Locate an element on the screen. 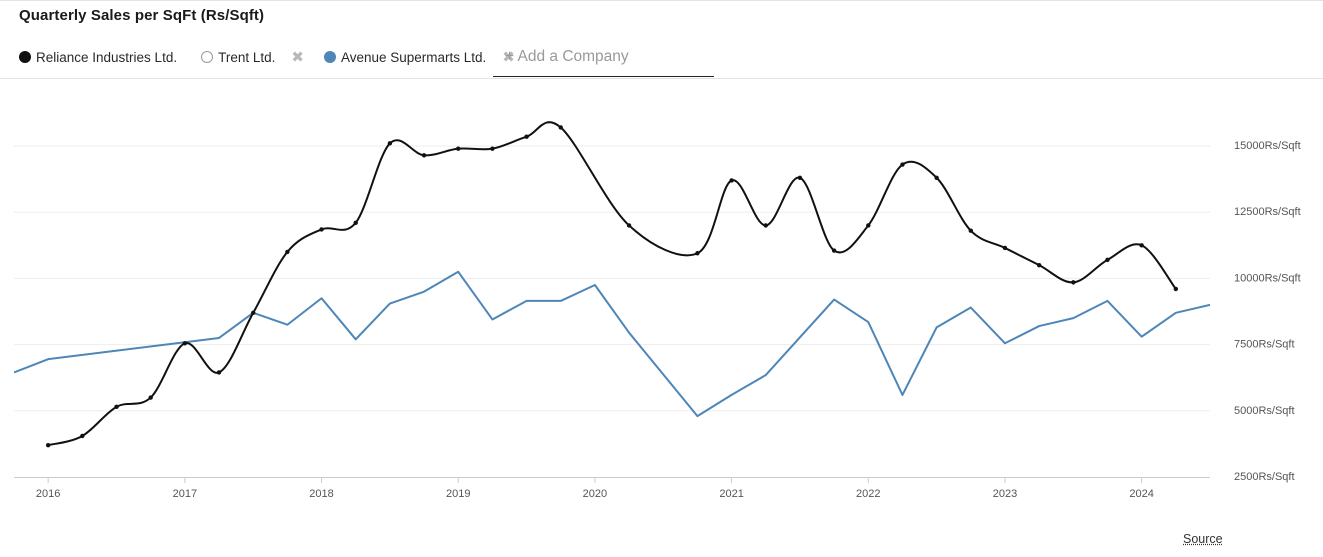 The image size is (1323, 557). legend-item-trent: Trent Ltd. is located at coordinates (238, 57).